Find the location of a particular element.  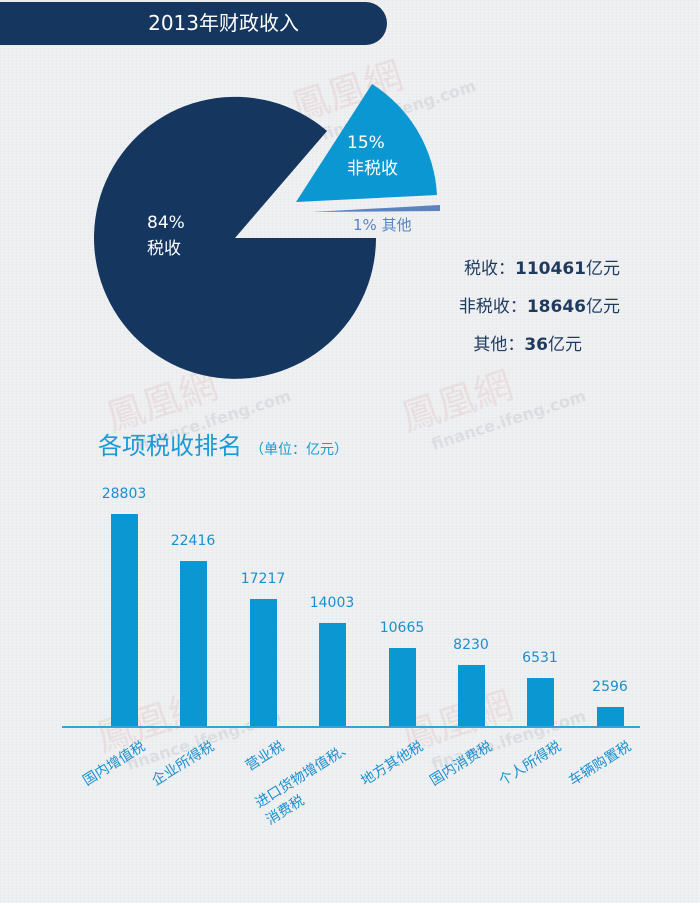

summary-item-other: 其他：36亿元 is located at coordinates (527, 345).